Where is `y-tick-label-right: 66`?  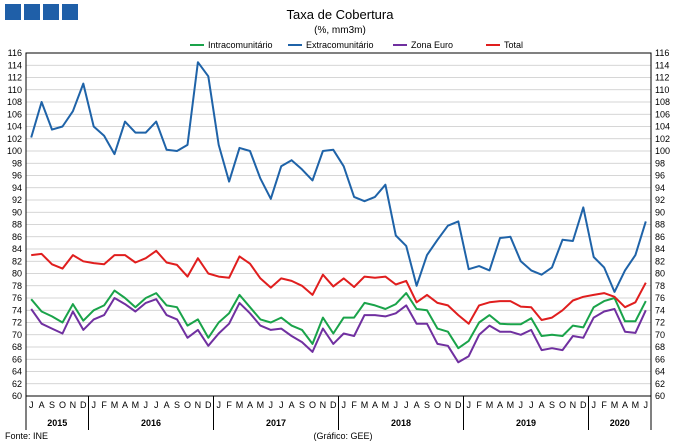 y-tick-label-right: 66 is located at coordinates (660, 359).